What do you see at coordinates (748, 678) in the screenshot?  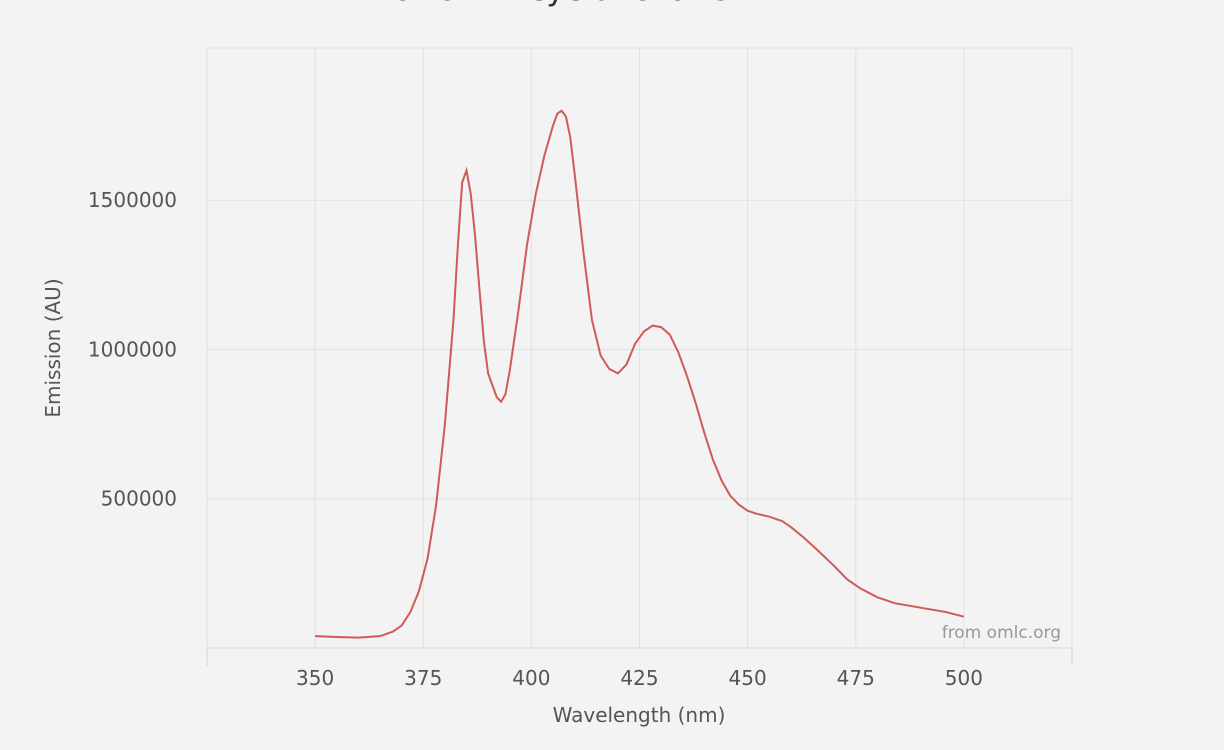 I see `x-tick-label: 450` at bounding box center [748, 678].